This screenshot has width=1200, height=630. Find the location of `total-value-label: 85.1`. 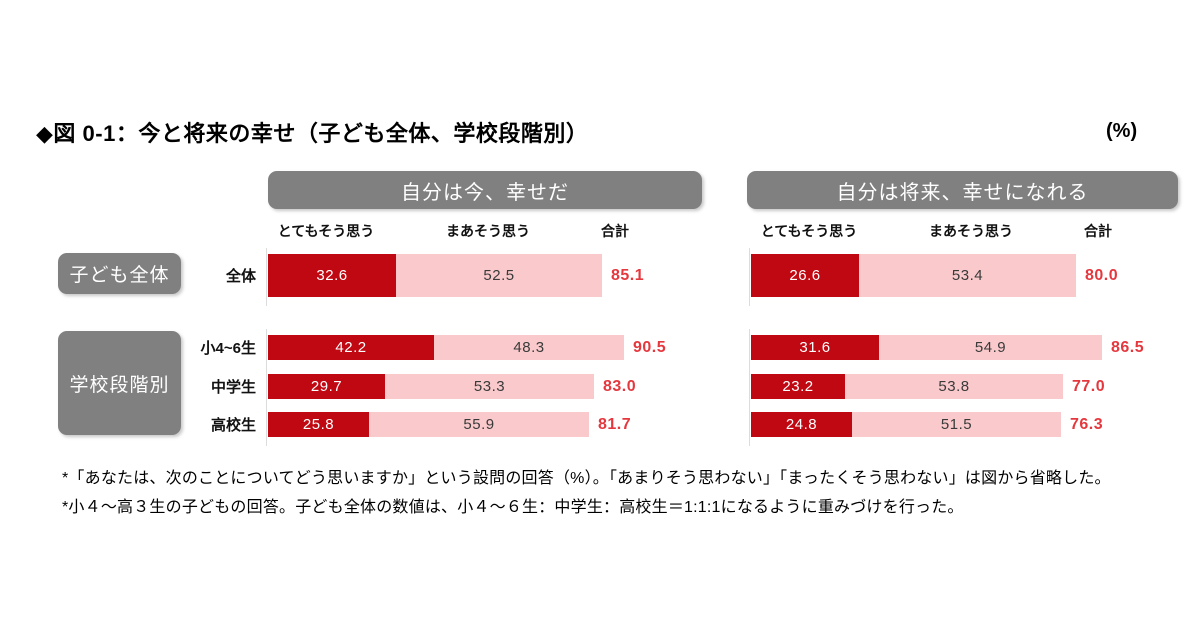

total-value-label: 85.1 is located at coordinates (628, 275).